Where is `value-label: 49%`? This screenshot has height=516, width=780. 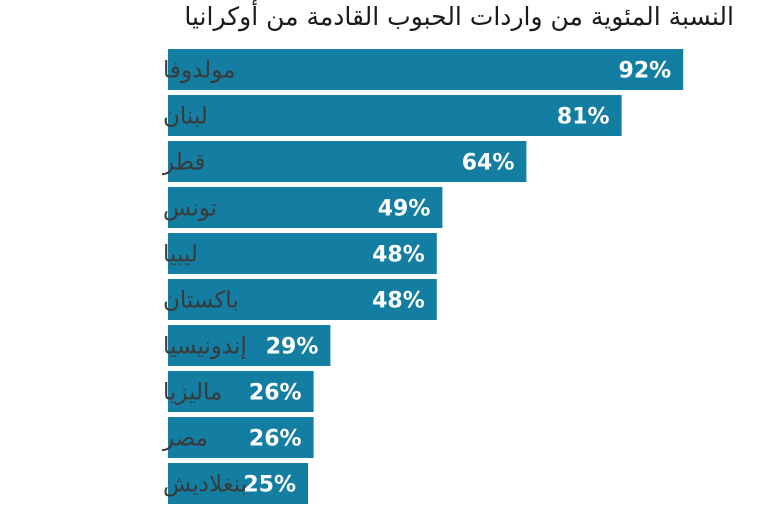 value-label: 49% is located at coordinates (404, 209).